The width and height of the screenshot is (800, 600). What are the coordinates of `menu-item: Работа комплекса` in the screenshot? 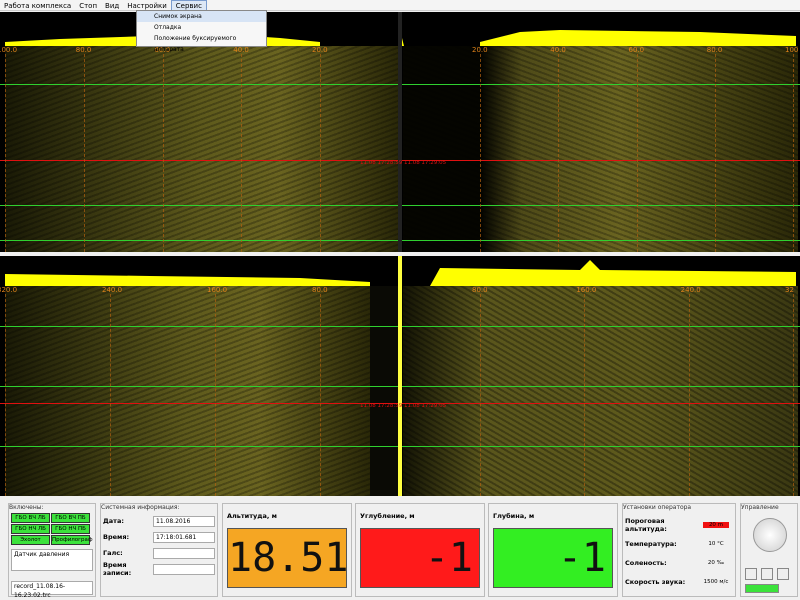 It's located at (38, 6).